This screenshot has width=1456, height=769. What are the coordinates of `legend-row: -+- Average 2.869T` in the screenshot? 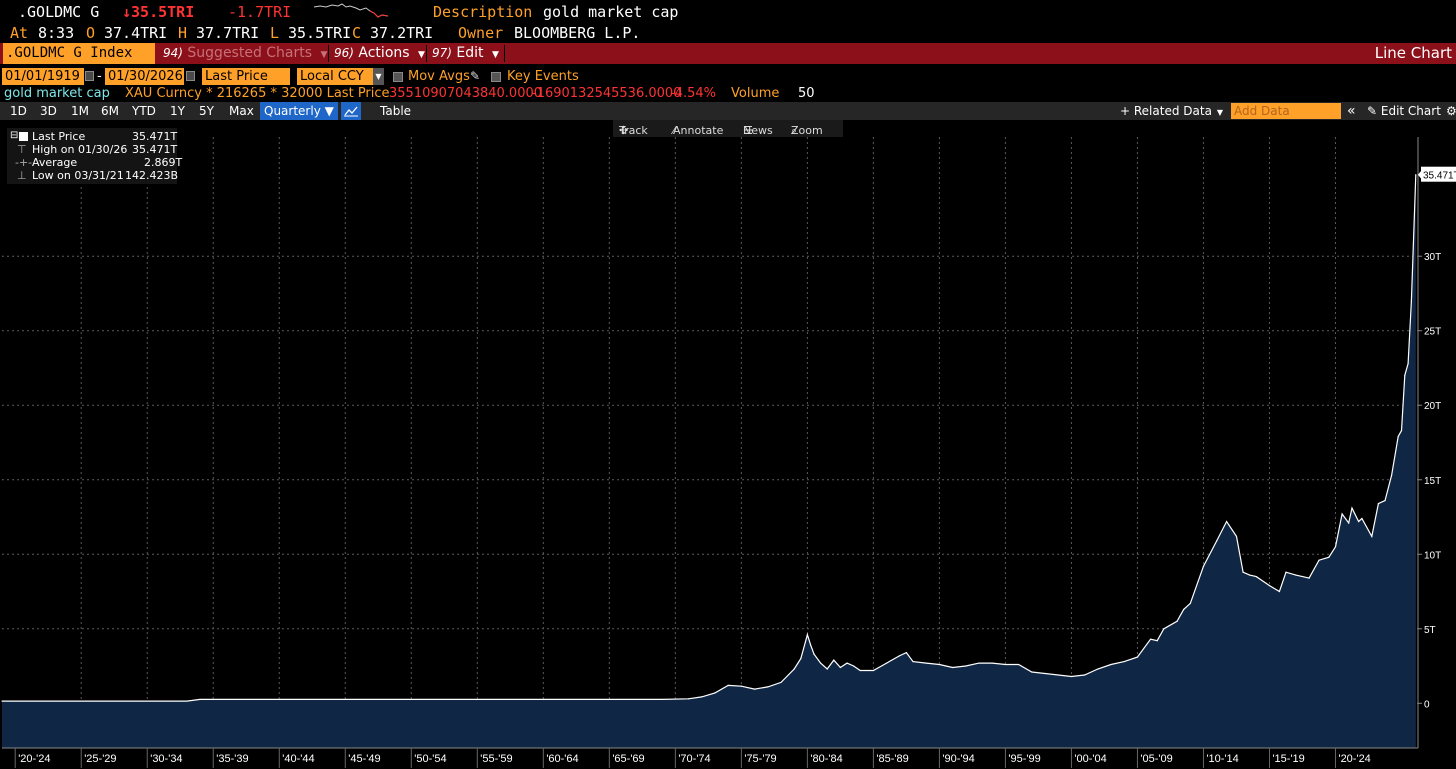 It's located at (94, 162).